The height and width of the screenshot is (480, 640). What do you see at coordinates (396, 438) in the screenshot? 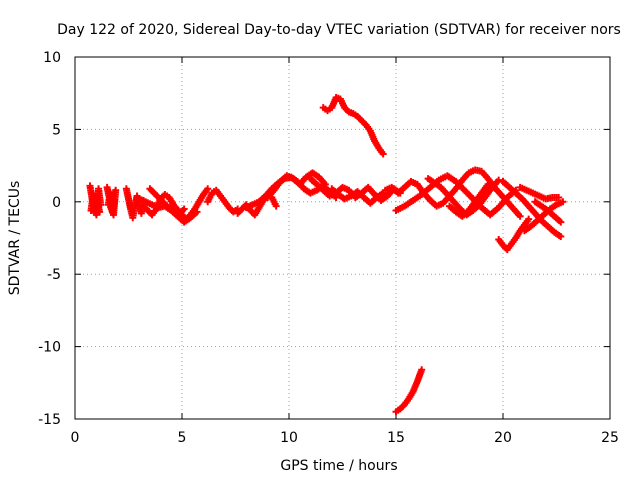
I see `x-tick-label: 15` at bounding box center [396, 438].